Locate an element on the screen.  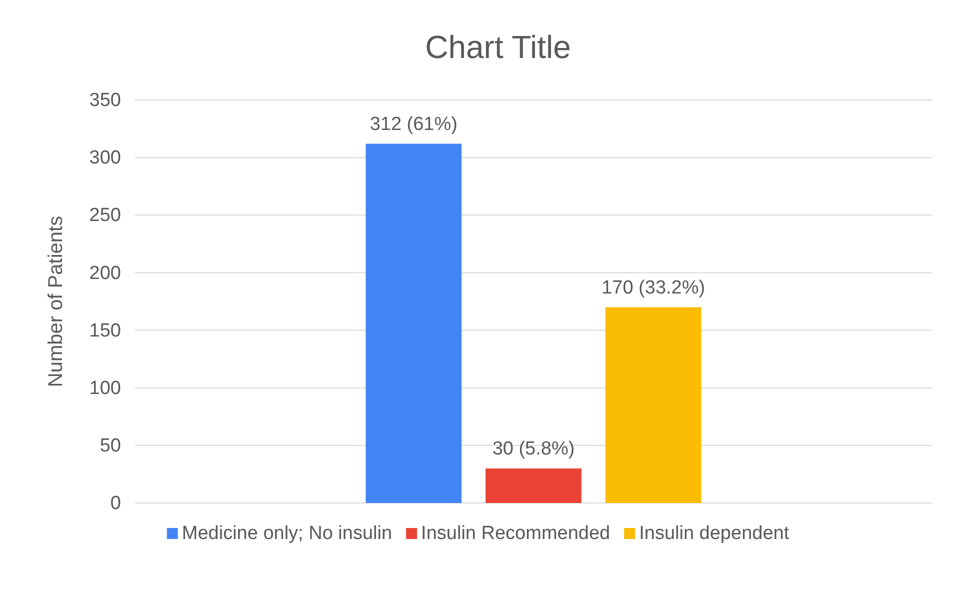
y-tick-label: 250 is located at coordinates (105, 215).